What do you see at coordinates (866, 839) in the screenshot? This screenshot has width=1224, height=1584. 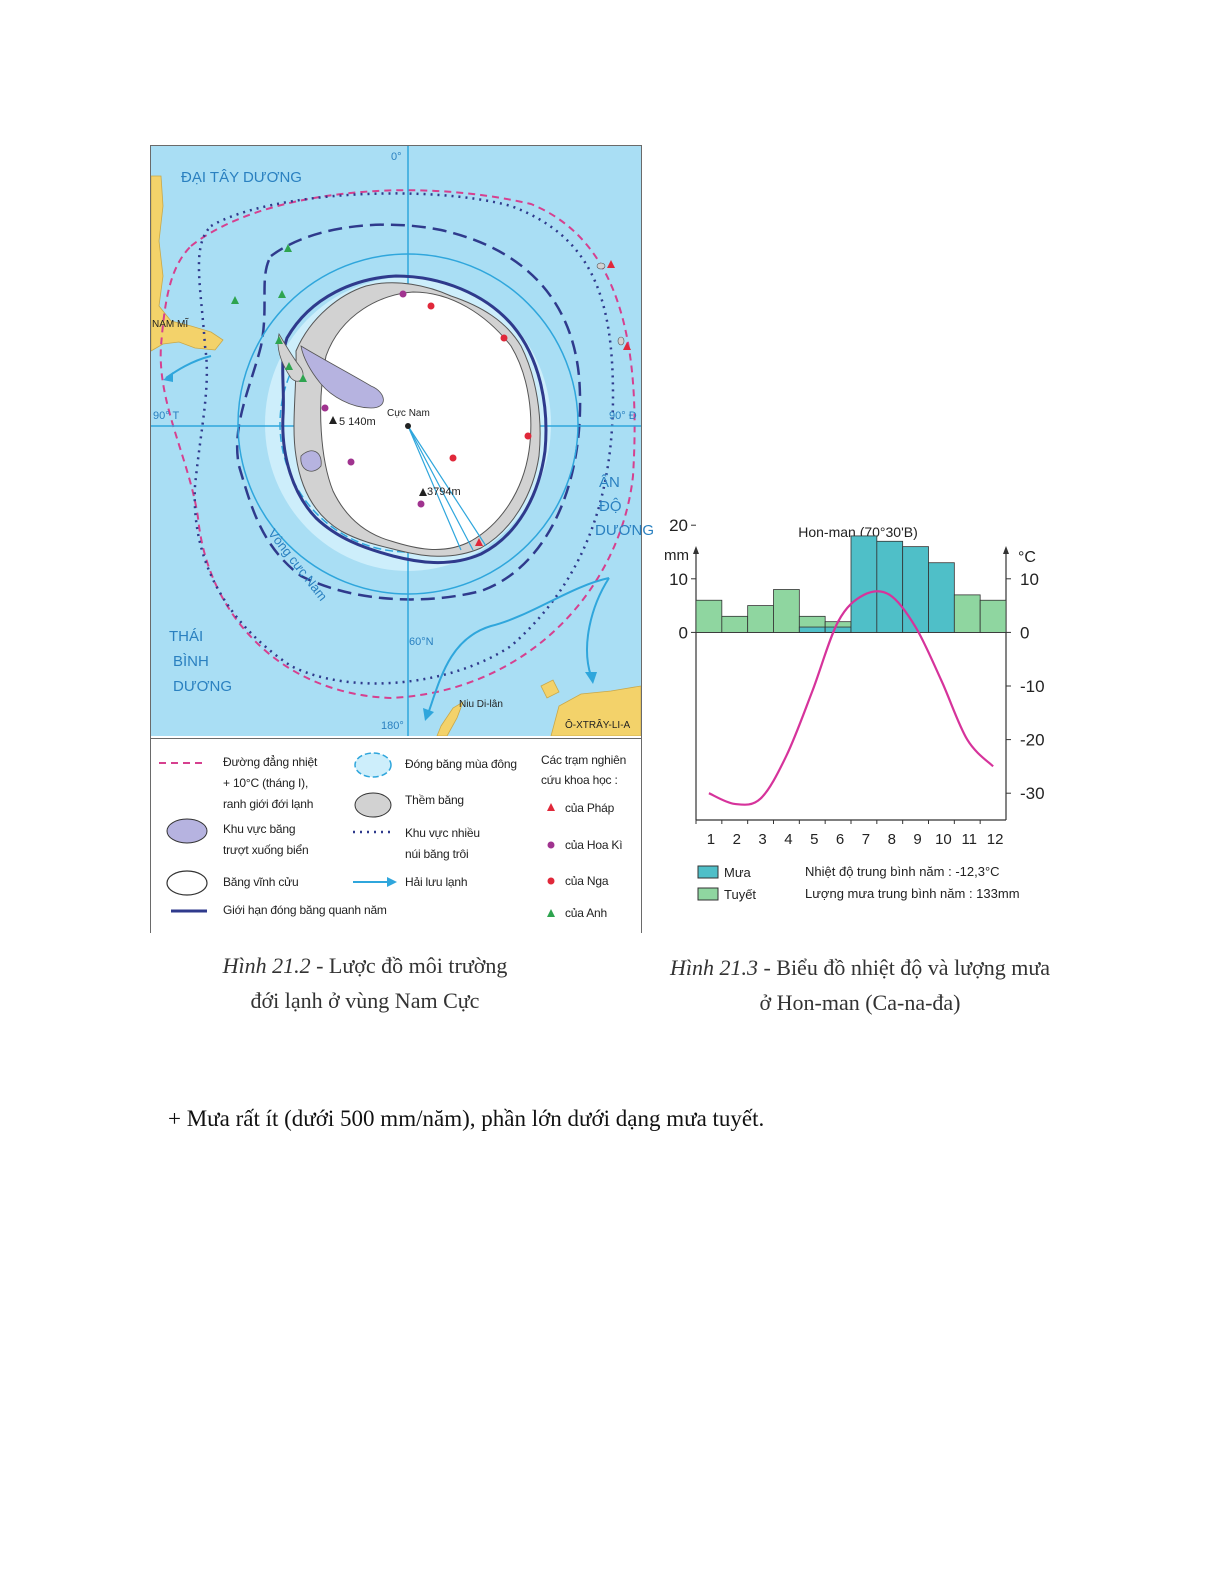 I see `x-tick-label: 7` at bounding box center [866, 839].